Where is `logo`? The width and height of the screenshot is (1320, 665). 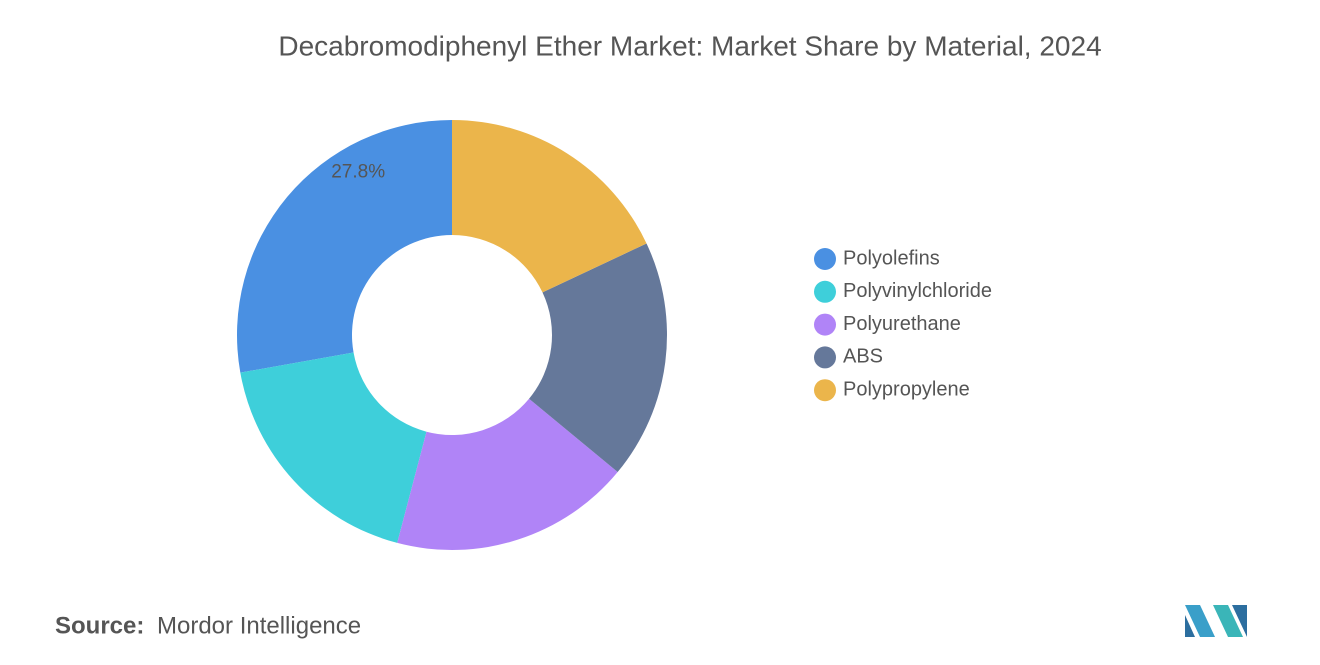
logo is located at coordinates (1216, 621).